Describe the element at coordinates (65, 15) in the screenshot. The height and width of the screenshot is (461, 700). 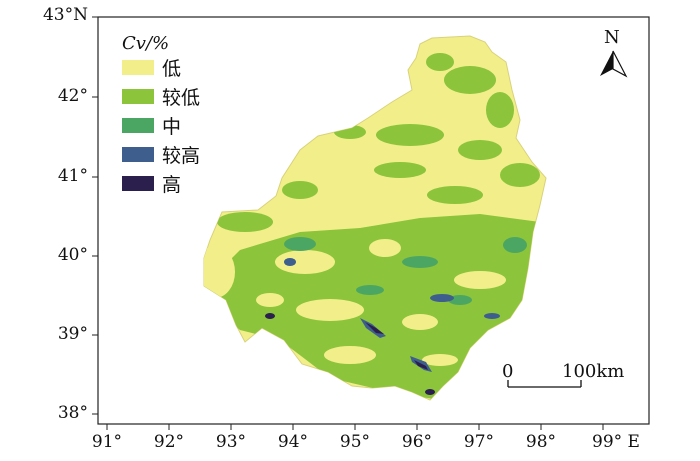
I see `lat-label-43: 43°N` at that location.